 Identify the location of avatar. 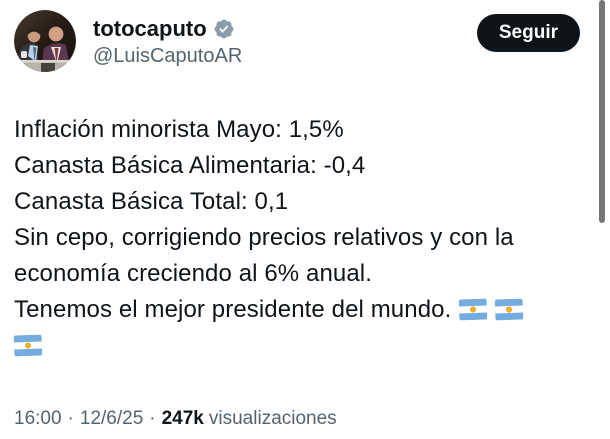
(45, 41).